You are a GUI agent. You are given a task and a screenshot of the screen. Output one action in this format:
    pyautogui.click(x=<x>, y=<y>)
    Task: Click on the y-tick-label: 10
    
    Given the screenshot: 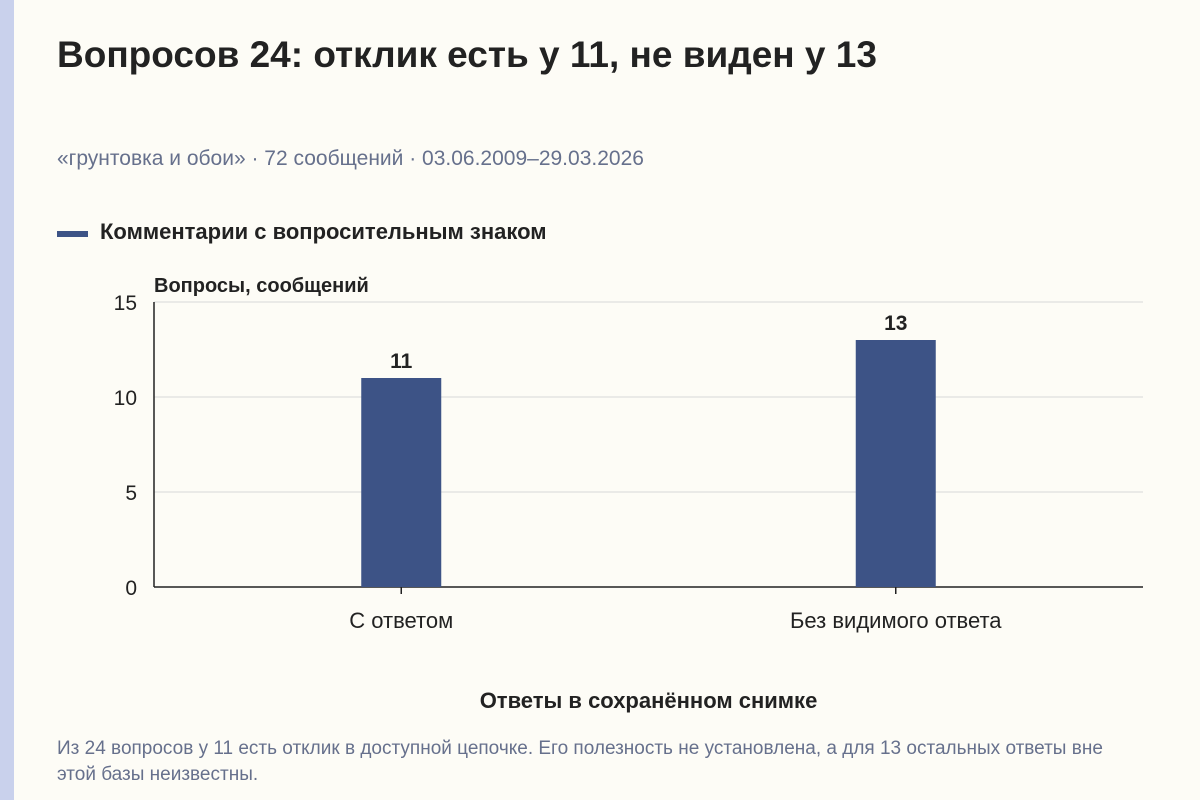 What is the action you would take?
    pyautogui.click(x=125, y=398)
    